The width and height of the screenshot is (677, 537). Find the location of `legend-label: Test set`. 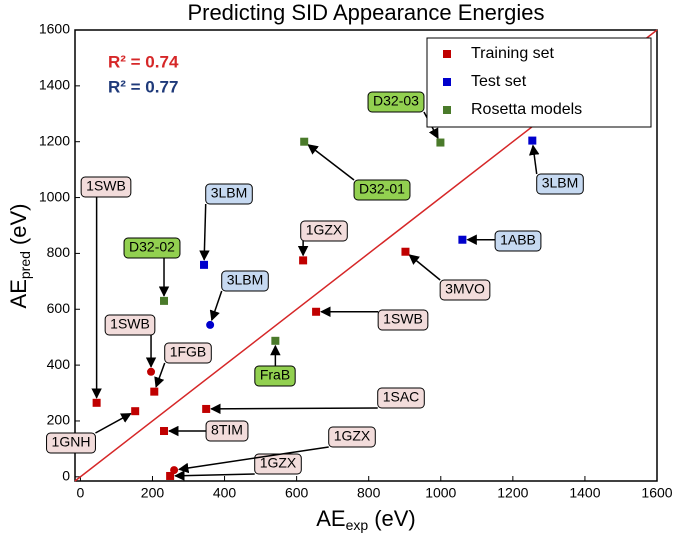

legend-label: Test set is located at coordinates (499, 81).